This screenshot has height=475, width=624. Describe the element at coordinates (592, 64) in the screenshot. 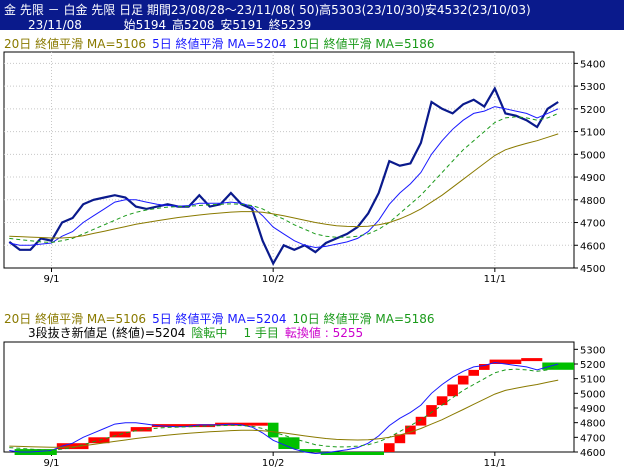

I see `top-ytick-label-9: 5400` at that location.